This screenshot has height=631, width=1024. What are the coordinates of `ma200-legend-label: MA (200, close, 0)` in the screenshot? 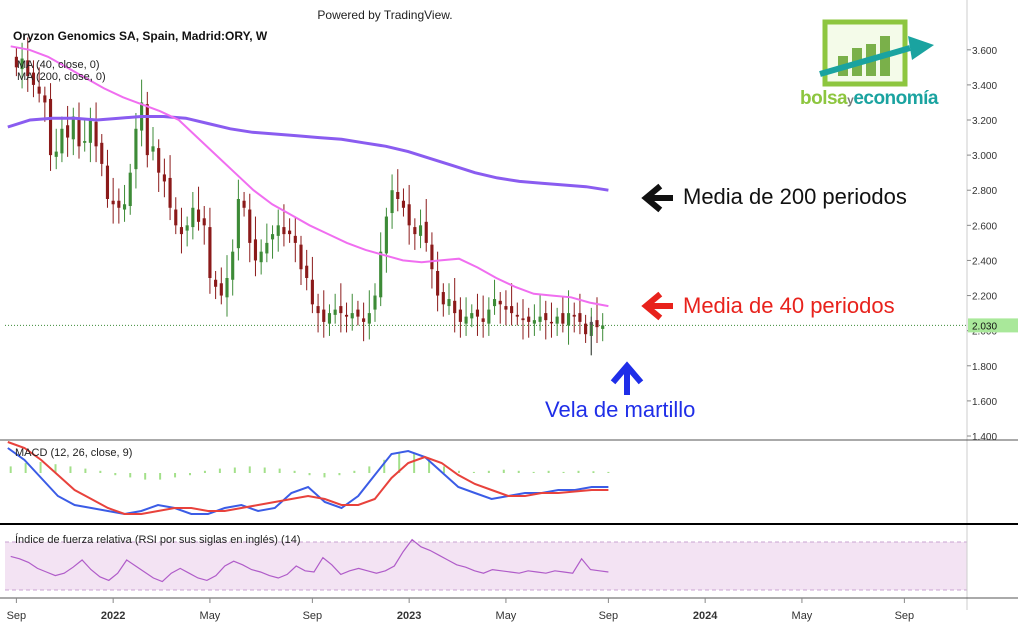 It's located at (61, 77).